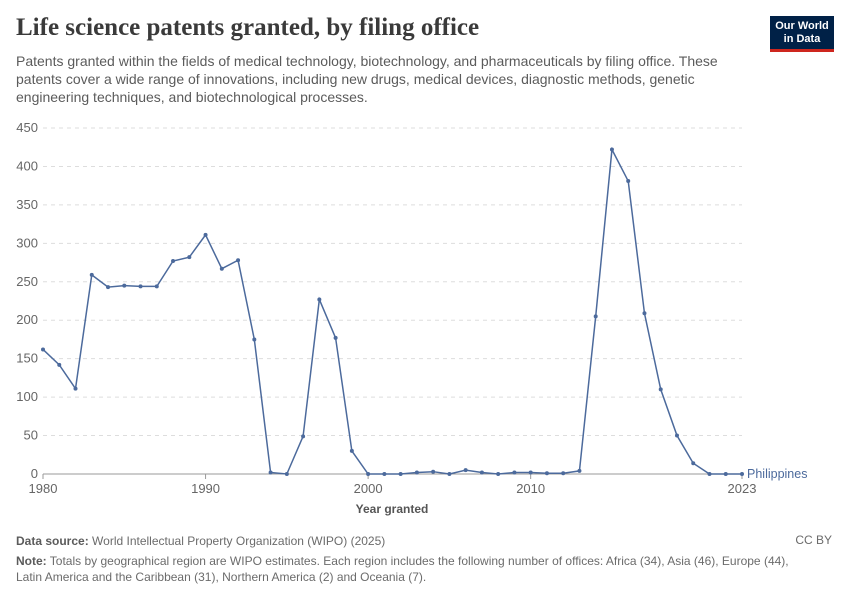 Image resolution: width=850 pixels, height=600 pixels. I want to click on x-tick-label: 2023, so click(742, 488).